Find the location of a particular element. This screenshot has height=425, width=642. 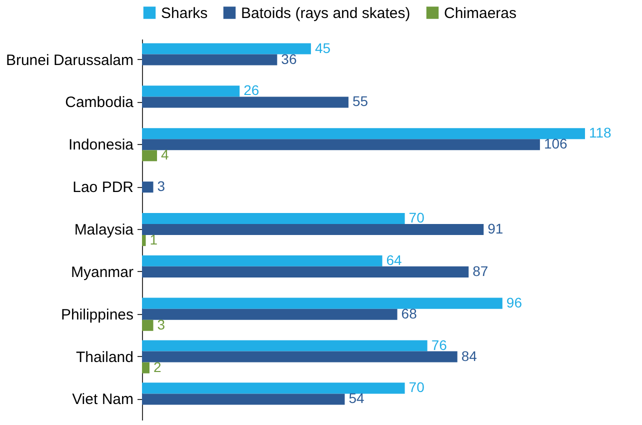

data-label: 2 is located at coordinates (158, 366).